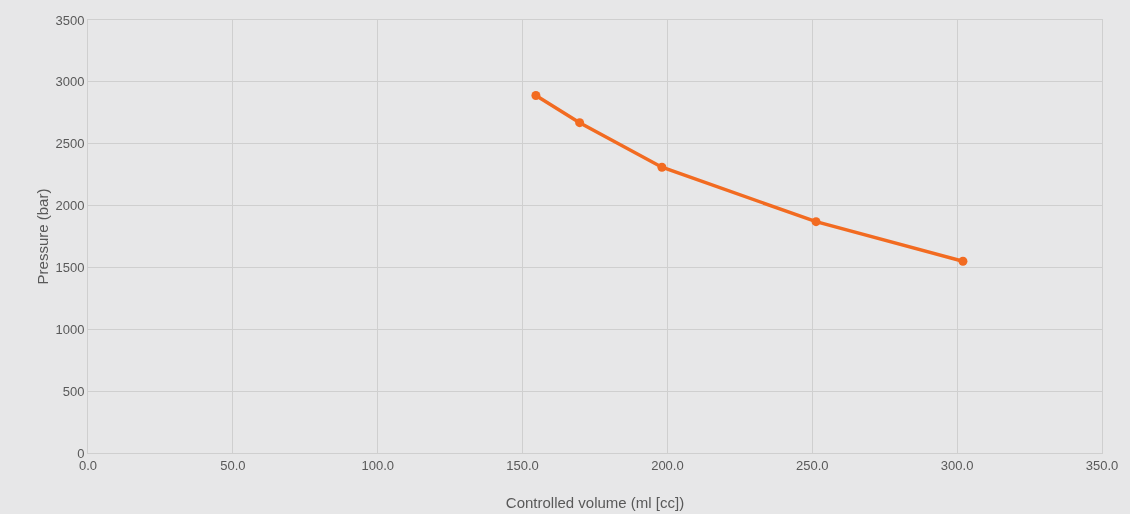 The image size is (1130, 514). What do you see at coordinates (233, 465) in the screenshot?
I see `x-tick-label: 50.0` at bounding box center [233, 465].